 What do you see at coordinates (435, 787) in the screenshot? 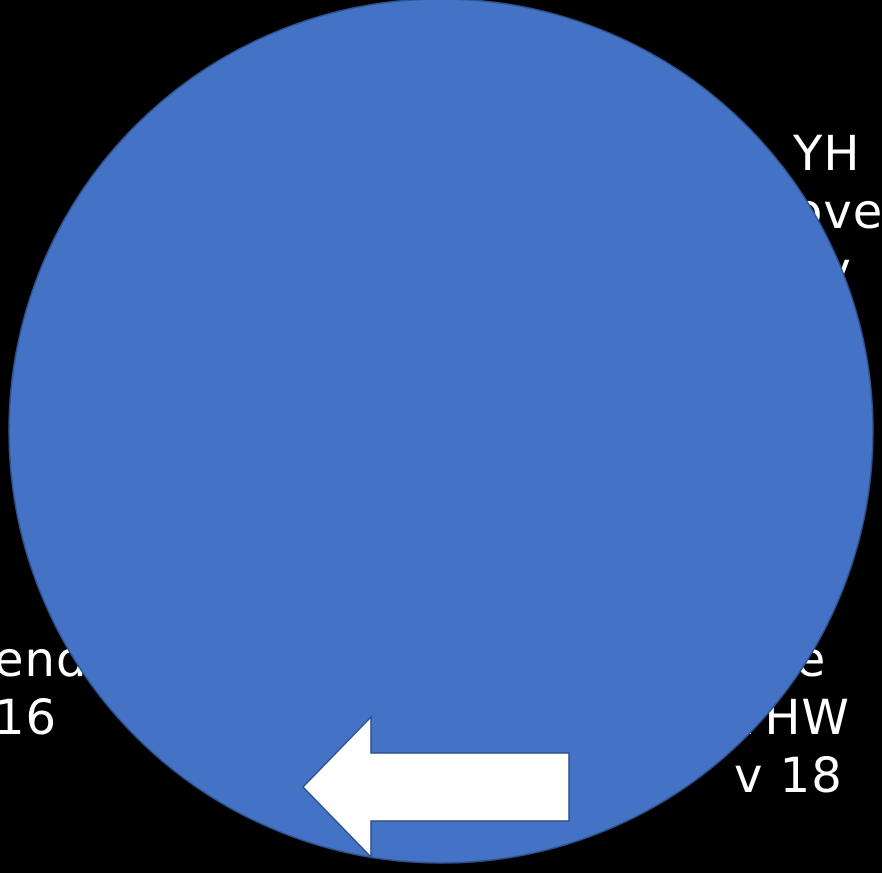
I see `left-arrow-icon` at bounding box center [435, 787].